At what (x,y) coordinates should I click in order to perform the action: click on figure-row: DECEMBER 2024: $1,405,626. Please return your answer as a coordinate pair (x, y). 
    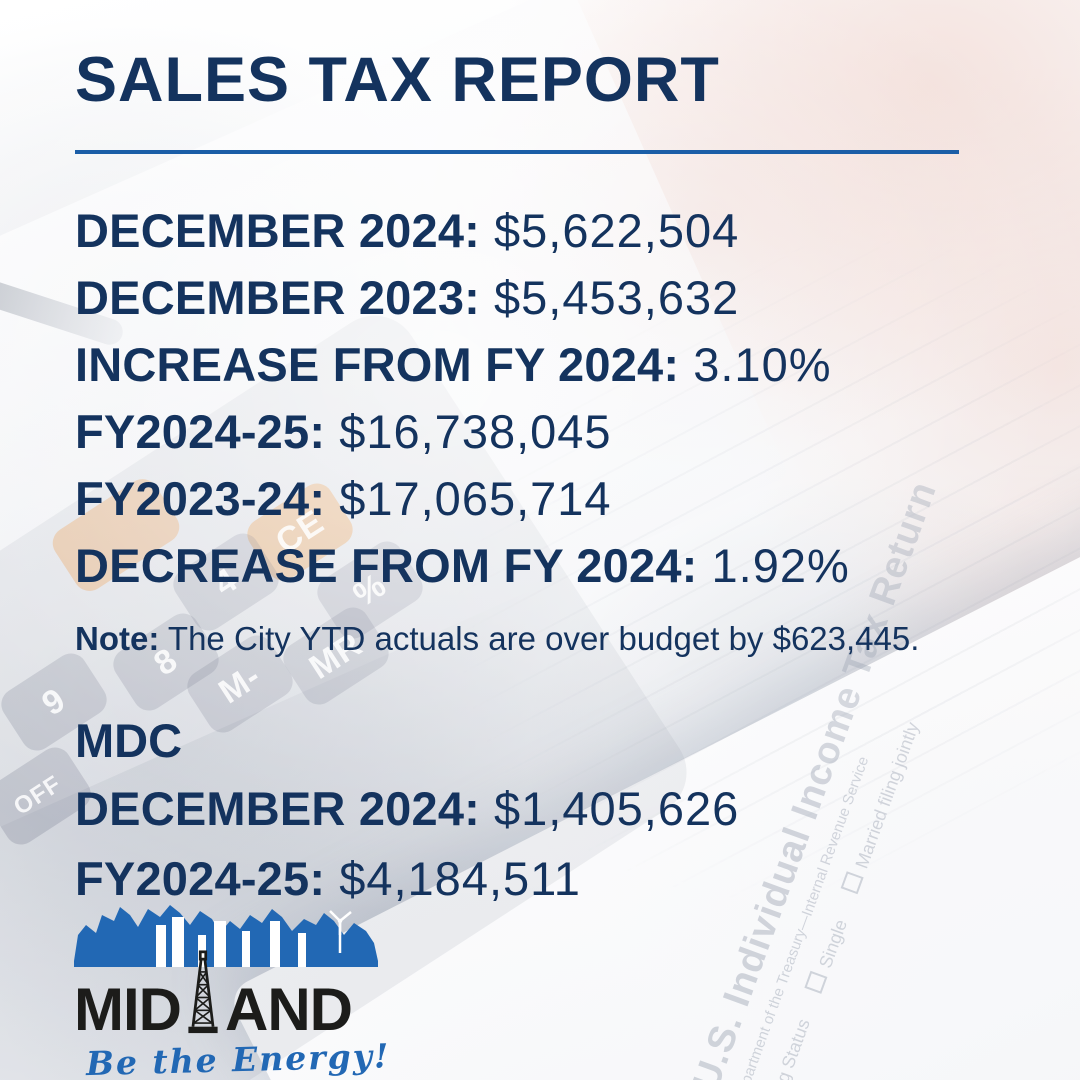
    Looking at the image, I should click on (548, 809).